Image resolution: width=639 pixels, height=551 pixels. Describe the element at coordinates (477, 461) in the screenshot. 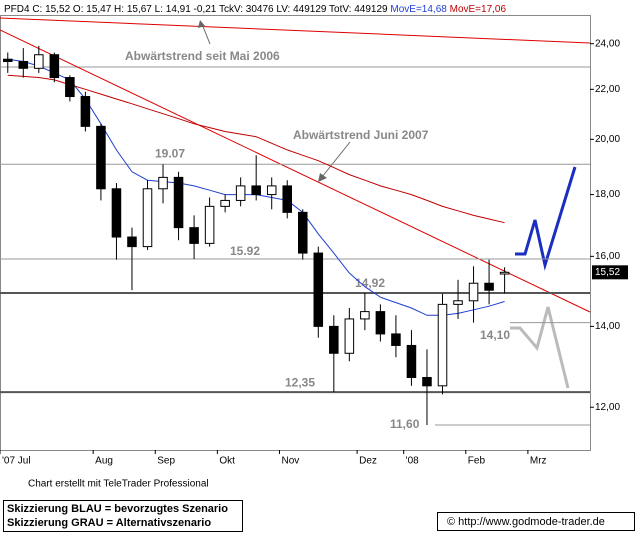

I see `x-tick-label: Feb` at that location.